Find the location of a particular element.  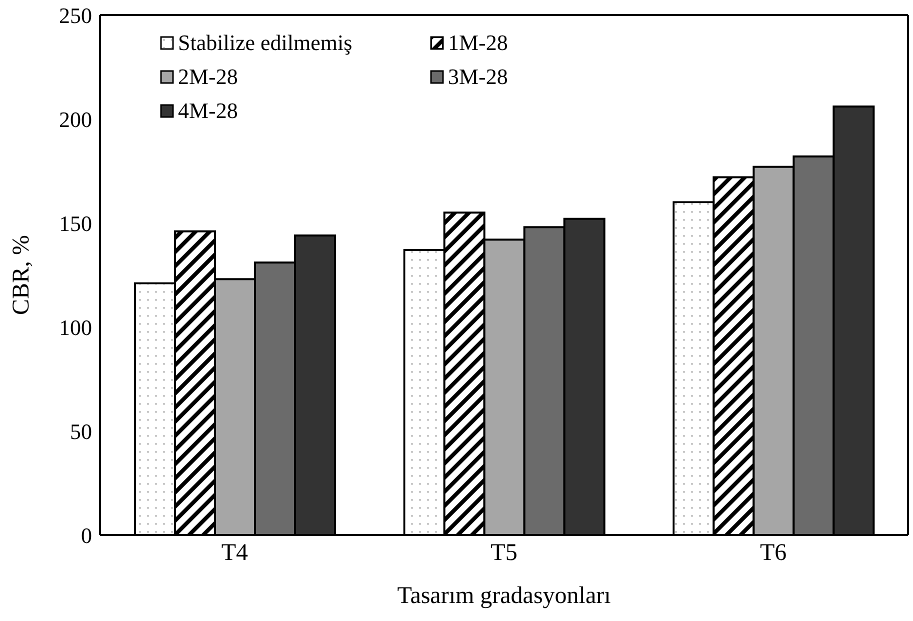

y-tick-label: 50 is located at coordinates (81, 431).